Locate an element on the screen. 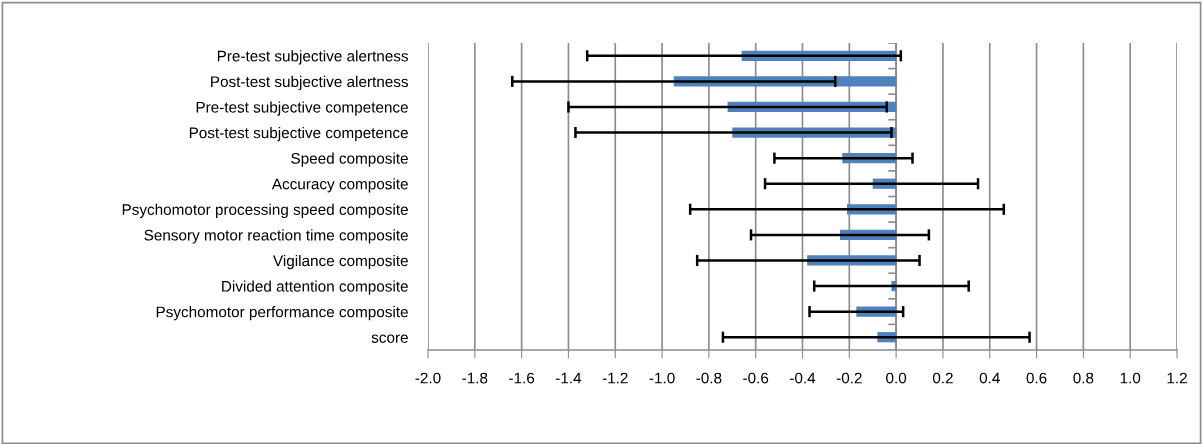  y-tick-label: Psychomotor performance composite is located at coordinates (282, 313).